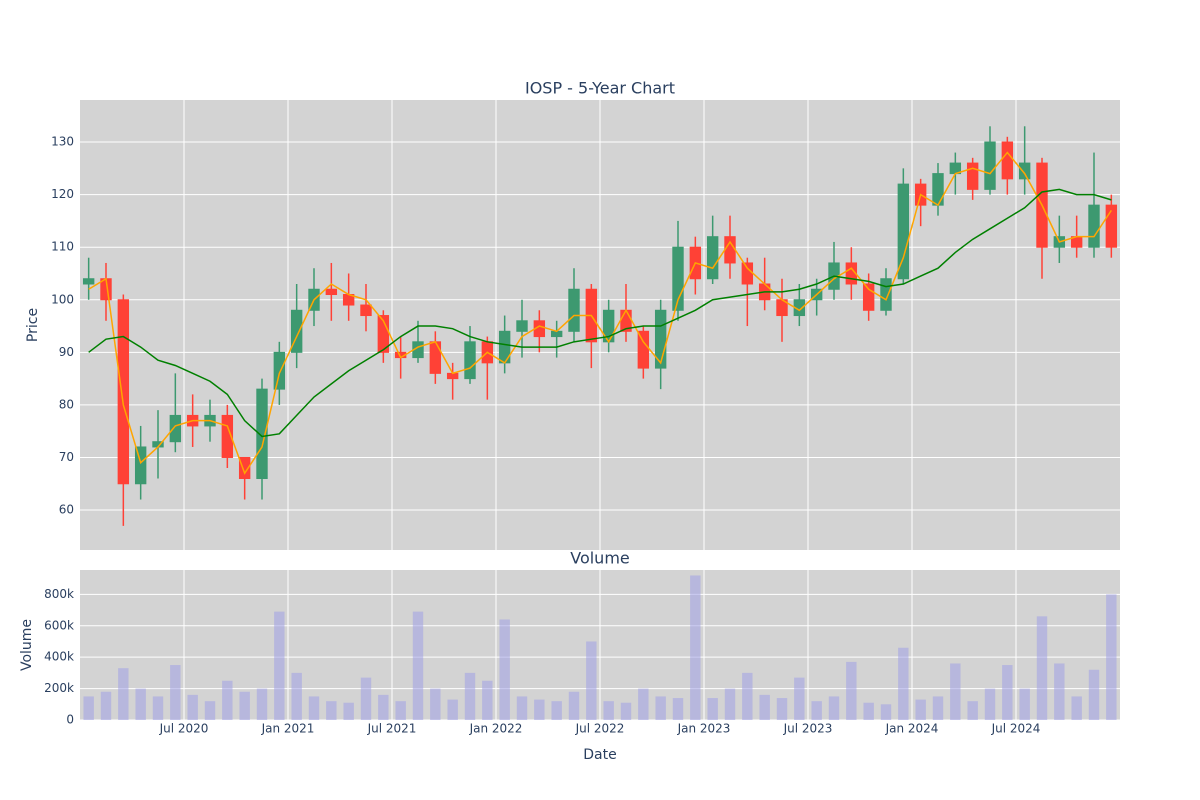 The image size is (1200, 800). Describe the element at coordinates (600, 729) in the screenshot. I see `x-tick-label: Jul 2022` at that location.